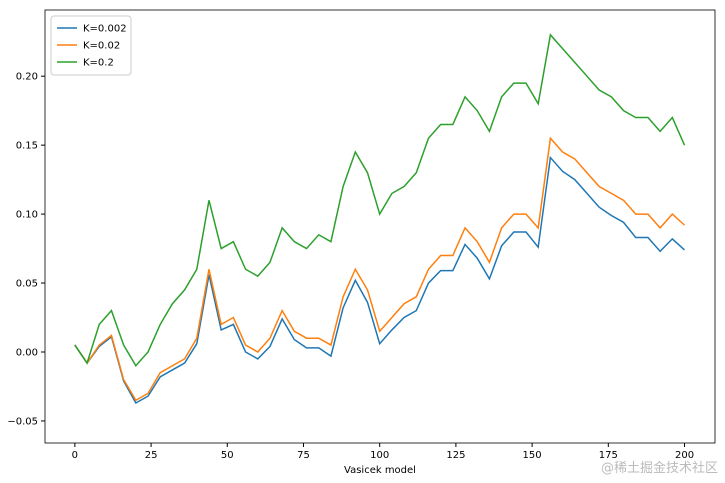 This screenshot has width=725, height=483. I want to click on legend-box, so click(91, 45).